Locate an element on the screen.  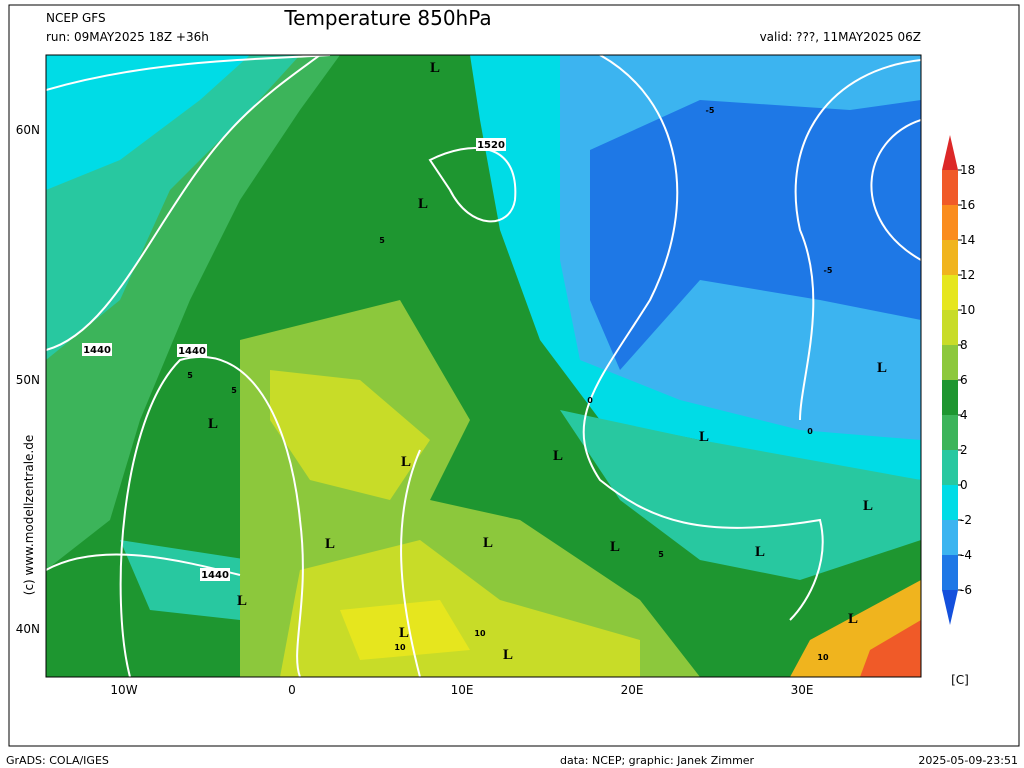
colorbar-label: -2 is located at coordinates (966, 520).